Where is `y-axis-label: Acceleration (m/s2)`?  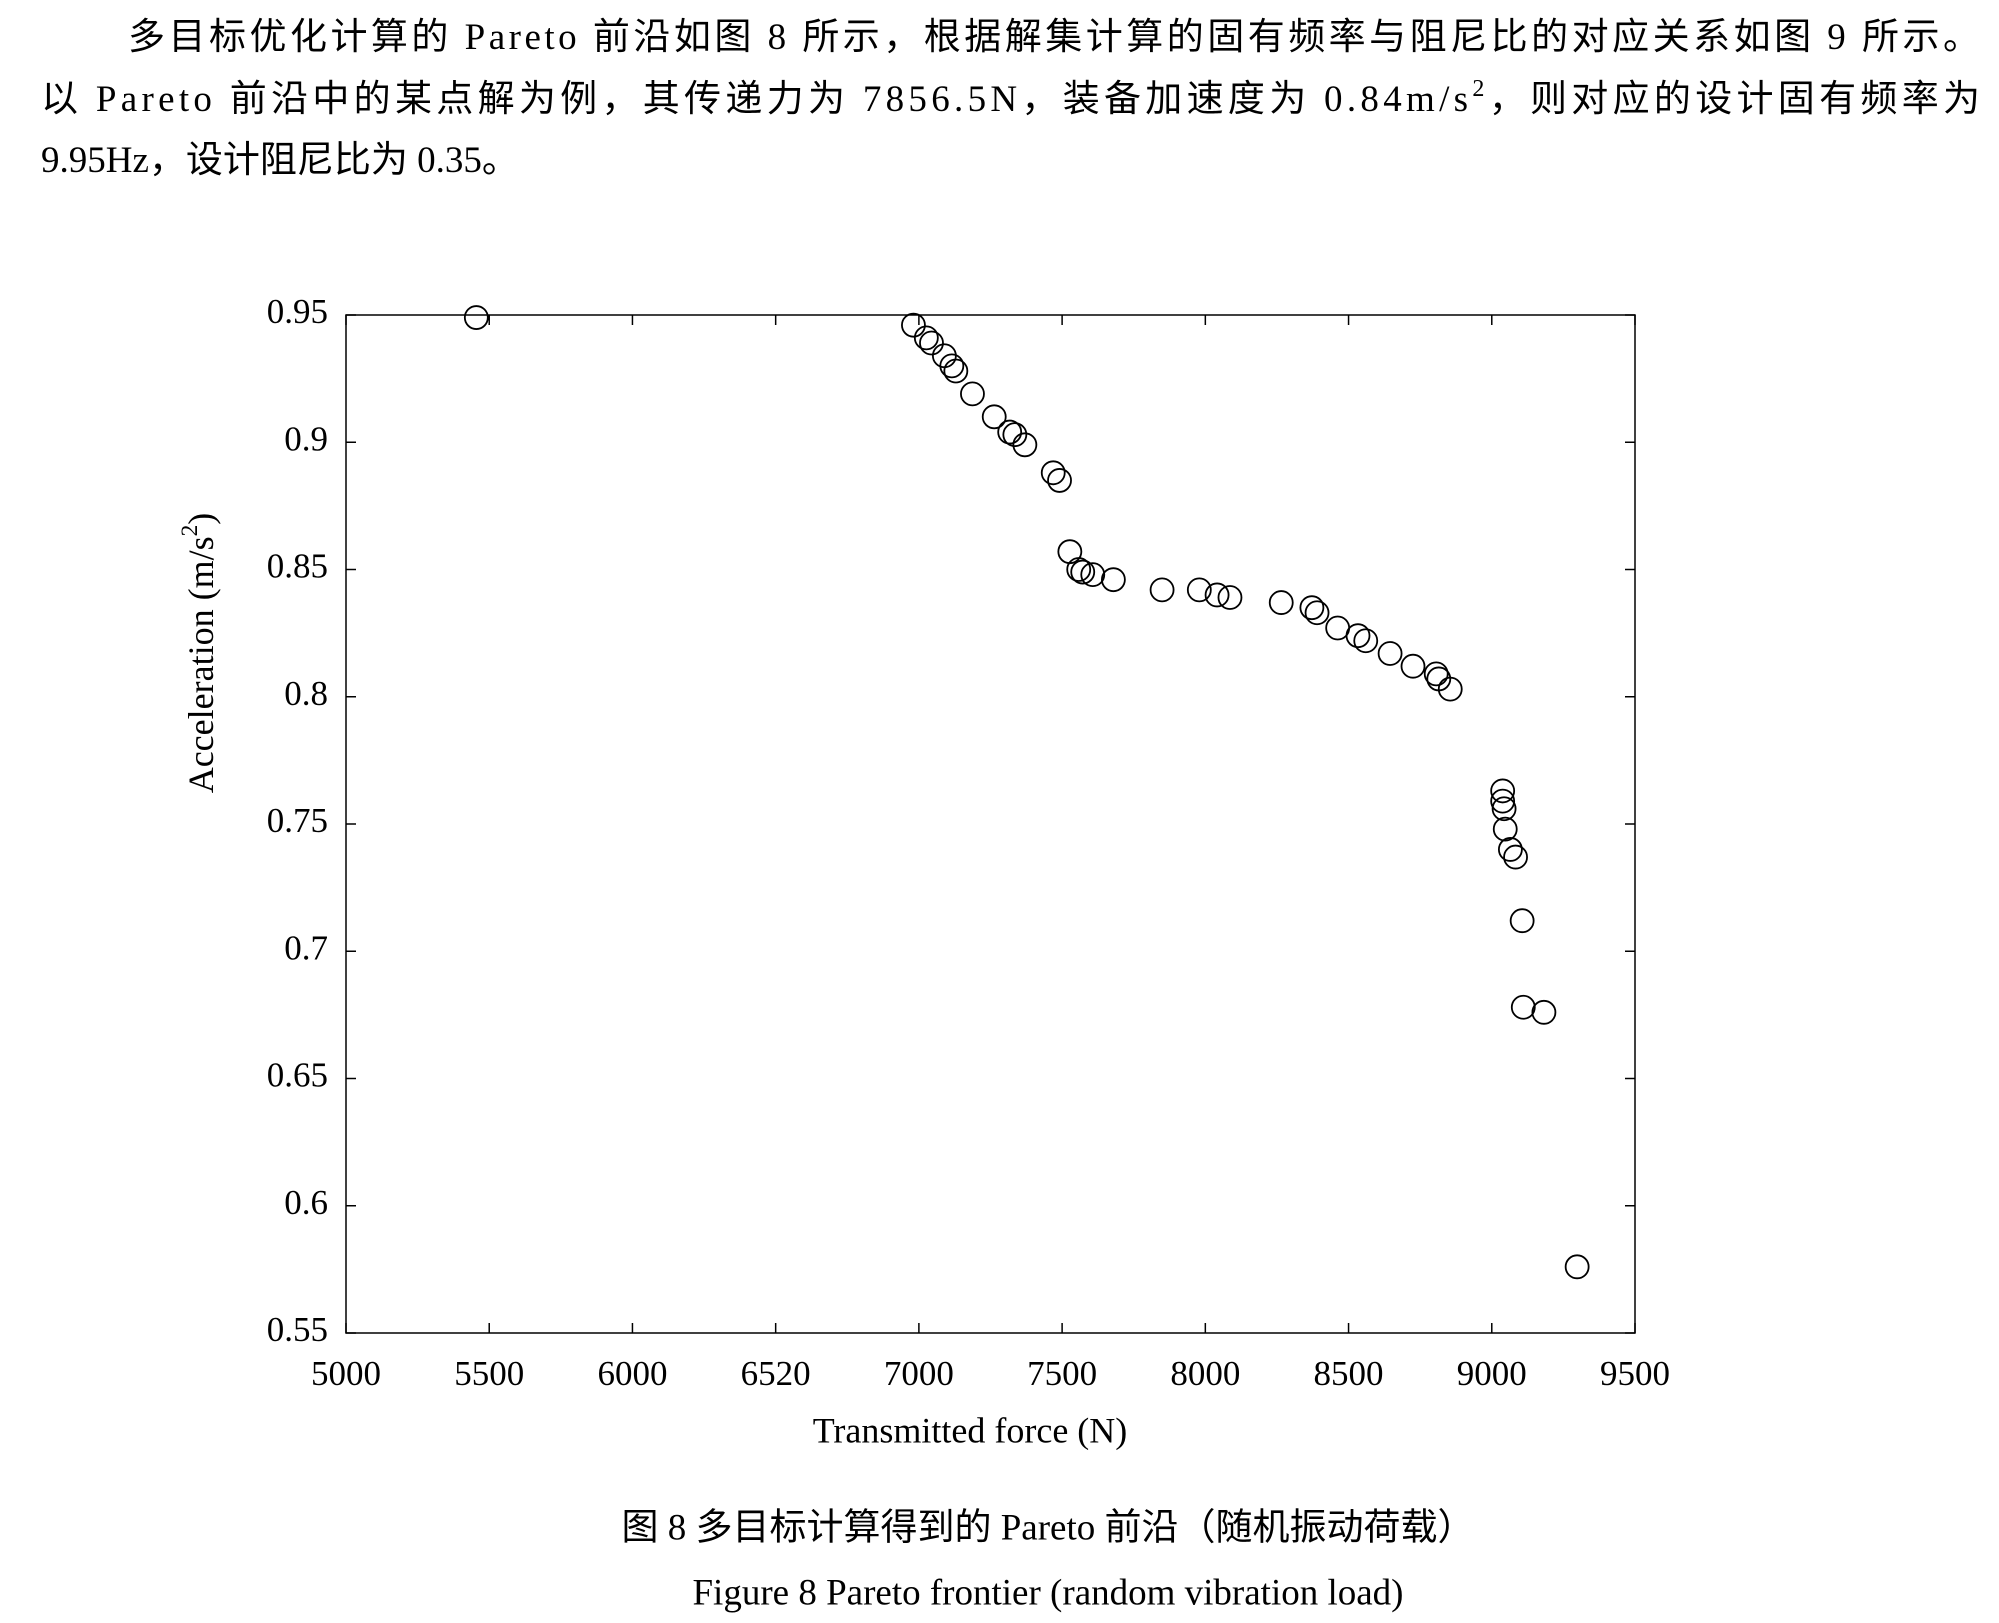
y-axis-label: Acceleration (m/s2) is located at coordinates (199, 653).